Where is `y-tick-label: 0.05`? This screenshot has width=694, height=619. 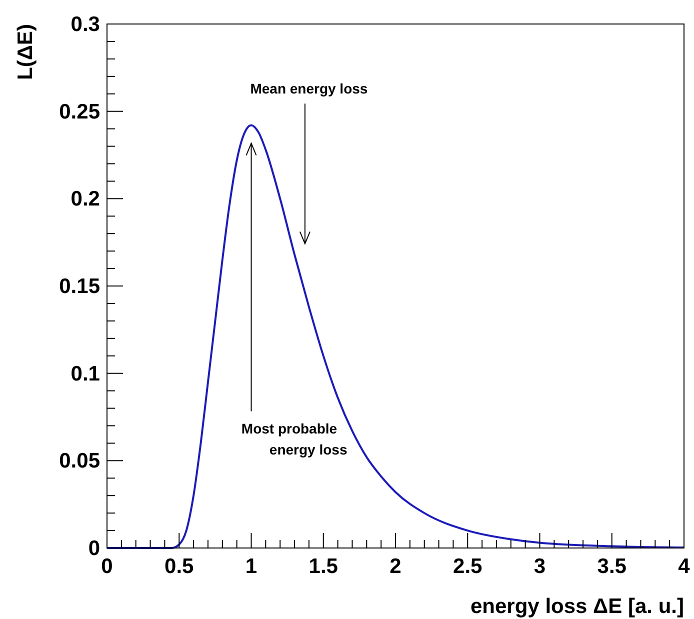 y-tick-label: 0.05 is located at coordinates (79, 461).